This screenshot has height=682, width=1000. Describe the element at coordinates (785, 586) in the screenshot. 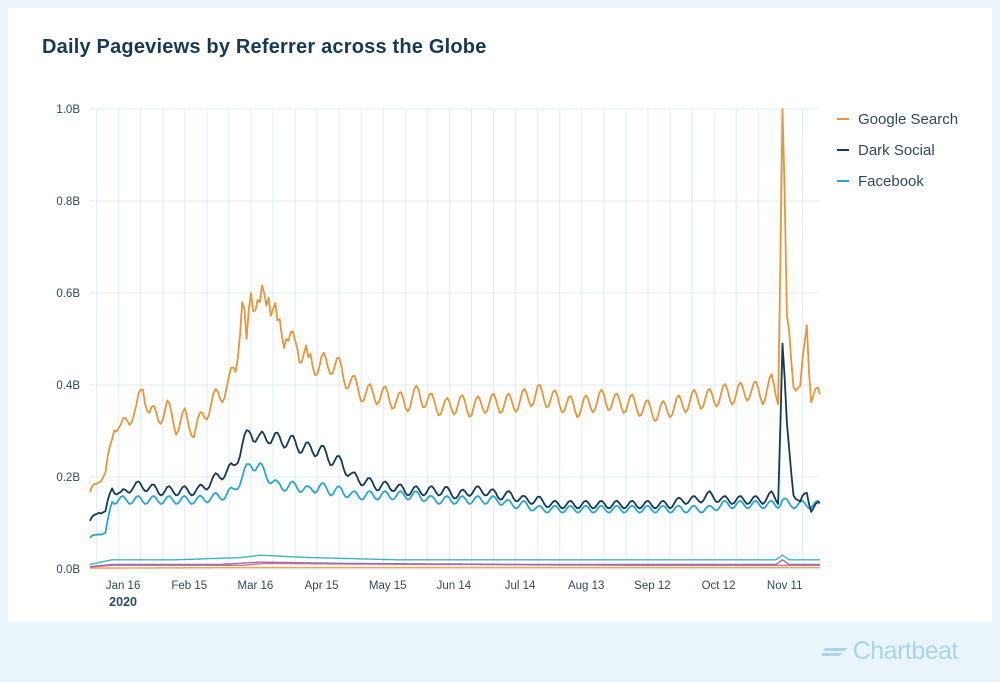

I see `x-tick-label: Nov 11` at that location.